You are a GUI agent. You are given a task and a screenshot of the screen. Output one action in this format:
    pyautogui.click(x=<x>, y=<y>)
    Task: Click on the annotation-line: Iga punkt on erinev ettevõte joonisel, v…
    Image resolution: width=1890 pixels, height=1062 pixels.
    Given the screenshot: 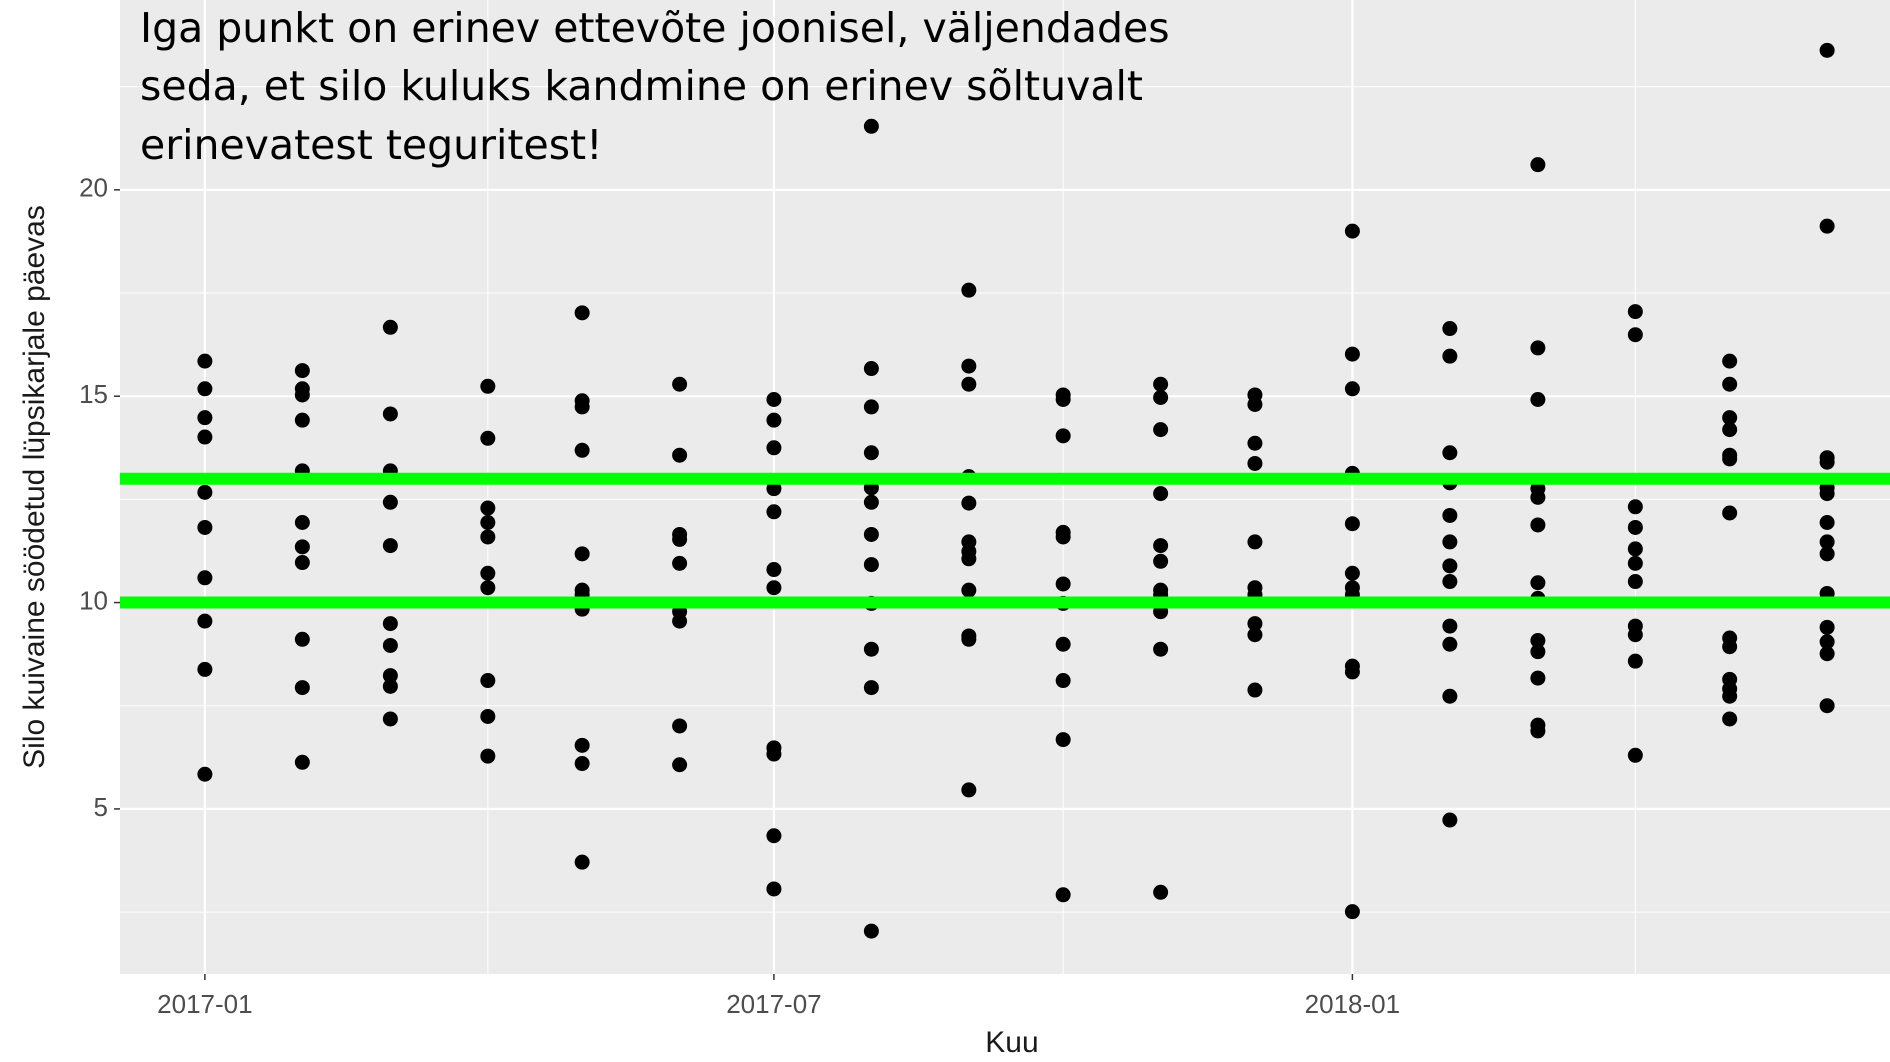 What is the action you would take?
    pyautogui.click(x=655, y=28)
    